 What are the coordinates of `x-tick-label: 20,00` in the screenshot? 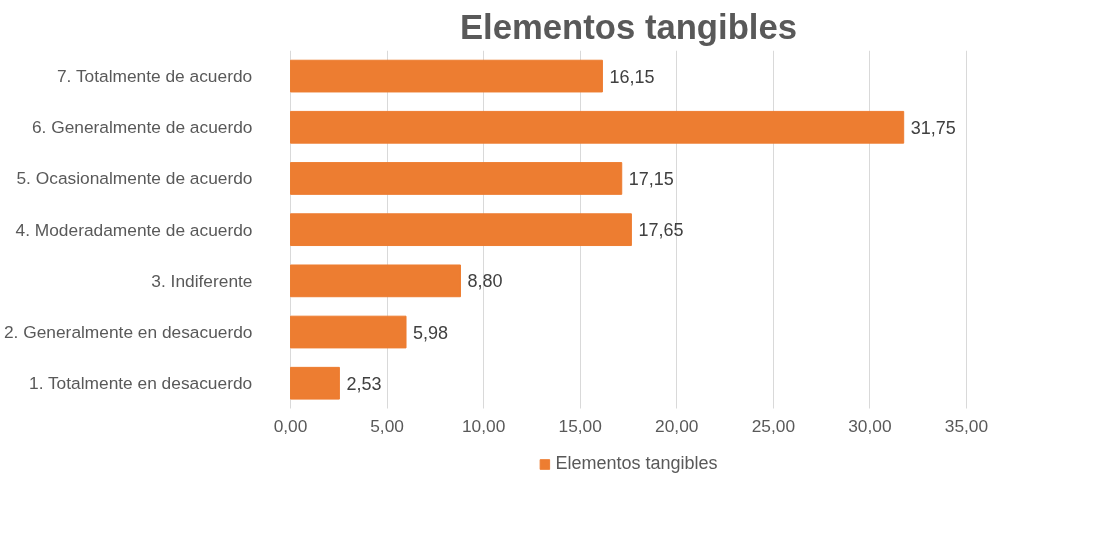 It's located at (677, 425).